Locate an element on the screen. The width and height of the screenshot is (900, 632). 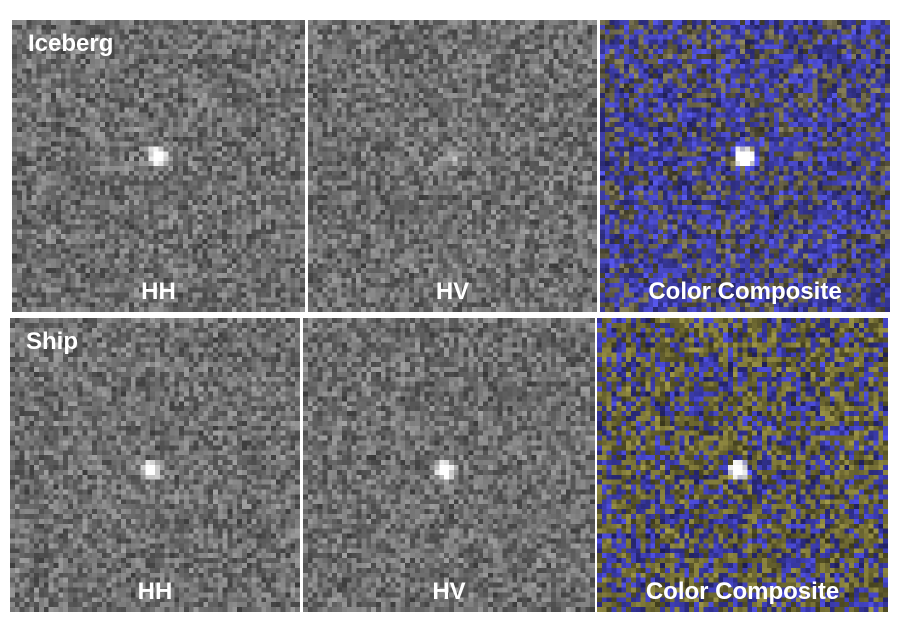
iceberg-hv-panel: HV is located at coordinates (452, 166).